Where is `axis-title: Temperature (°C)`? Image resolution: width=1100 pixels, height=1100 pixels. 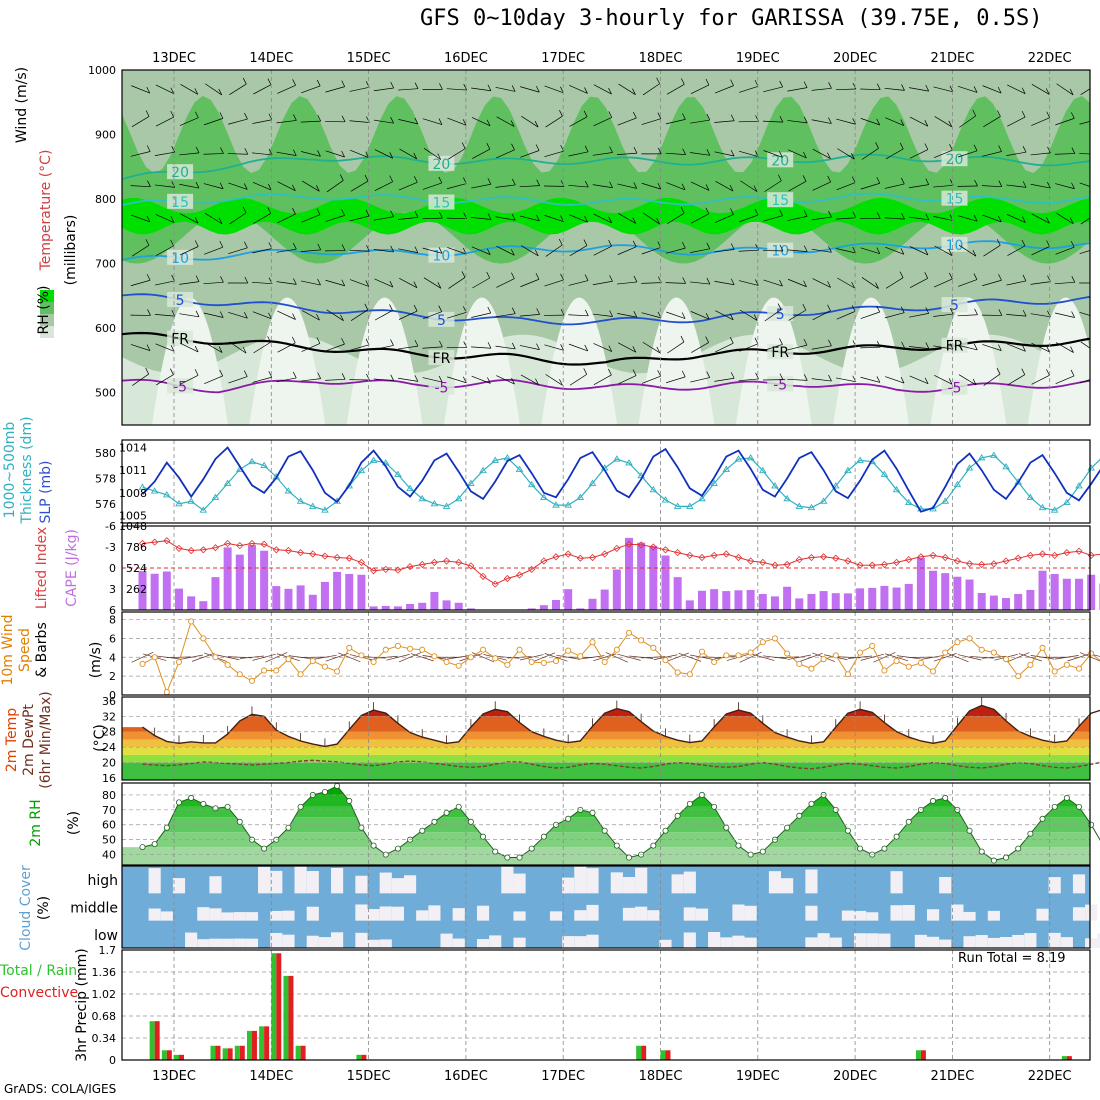
axis-title: Temperature (°C) is located at coordinates (46, 211).